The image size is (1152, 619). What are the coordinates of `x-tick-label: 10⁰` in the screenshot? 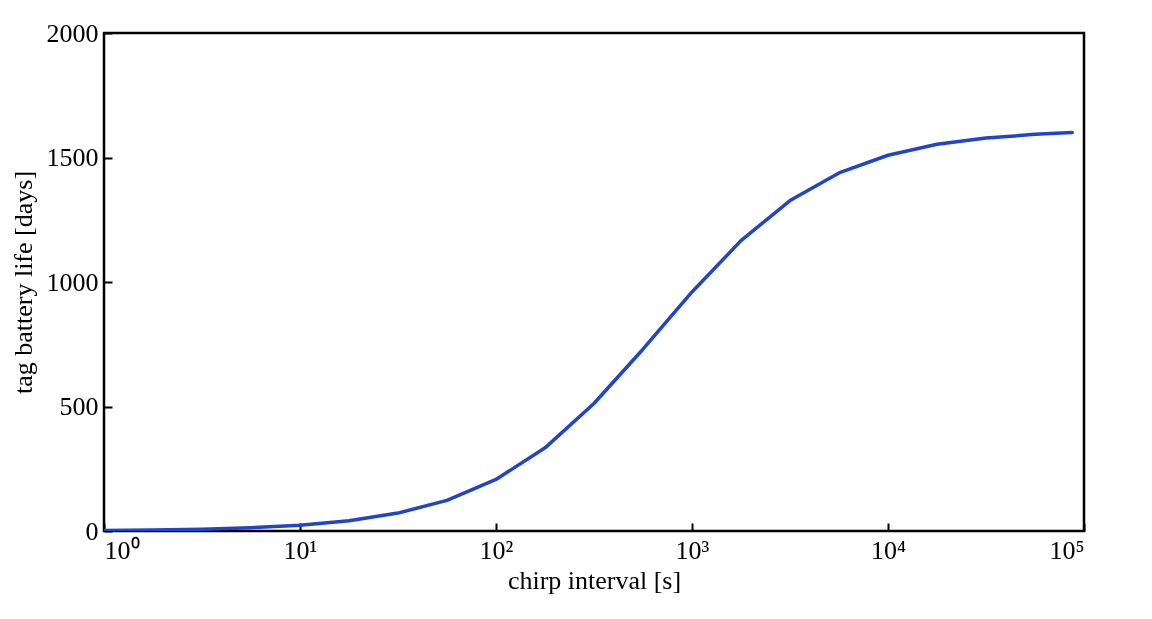 It's located at (122, 550).